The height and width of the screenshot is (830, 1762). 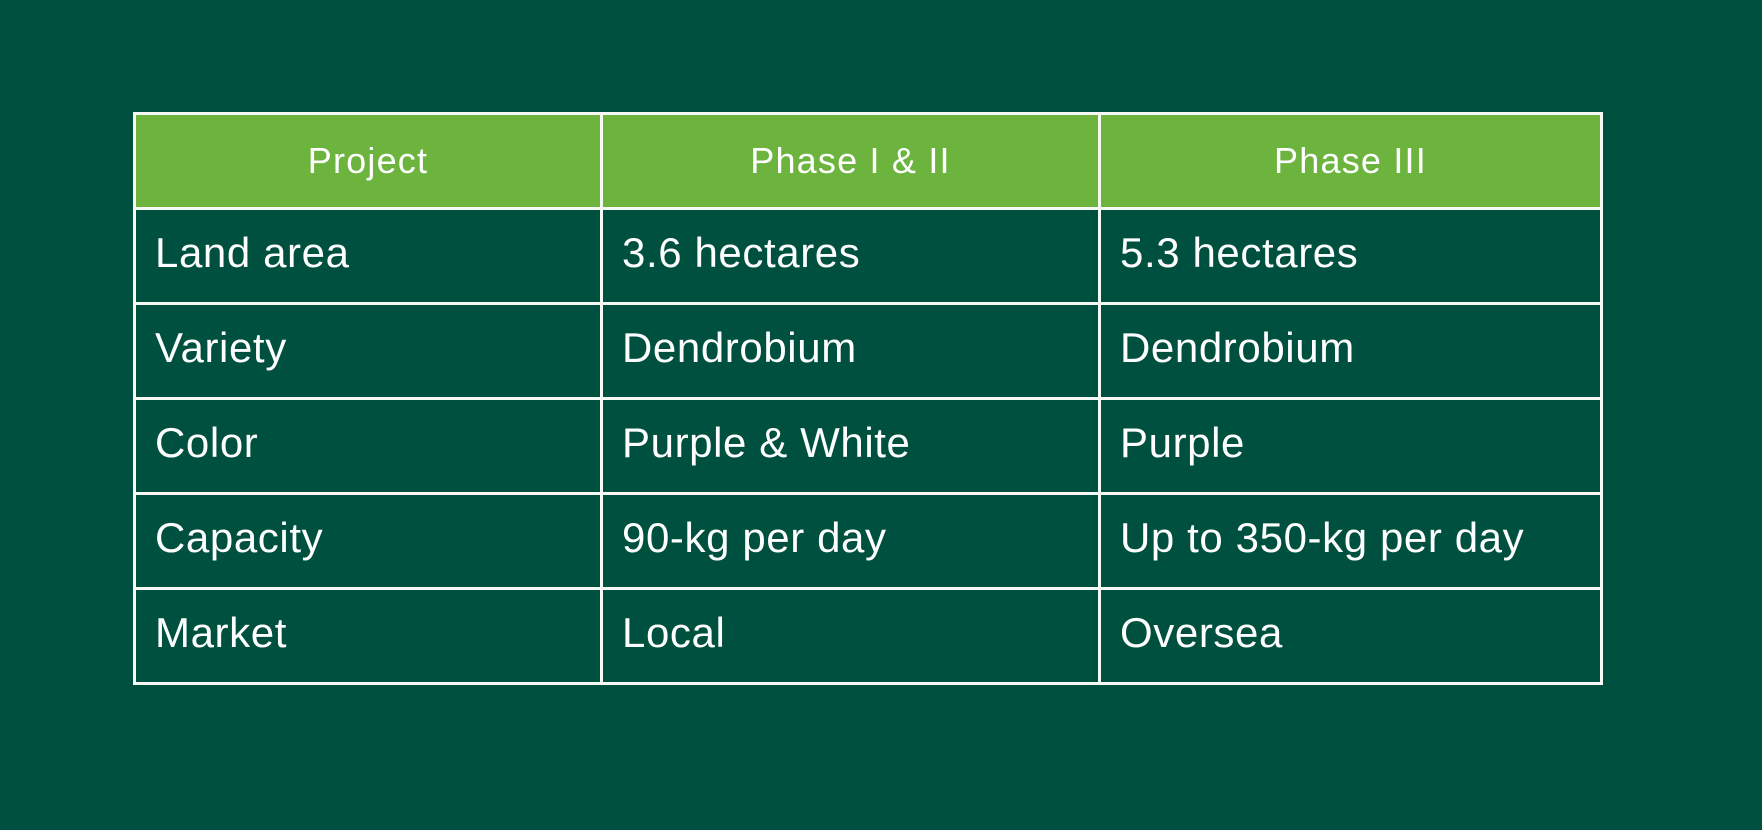 I want to click on table-header-row: Project Phase I & II Phase III, so click(x=868, y=161).